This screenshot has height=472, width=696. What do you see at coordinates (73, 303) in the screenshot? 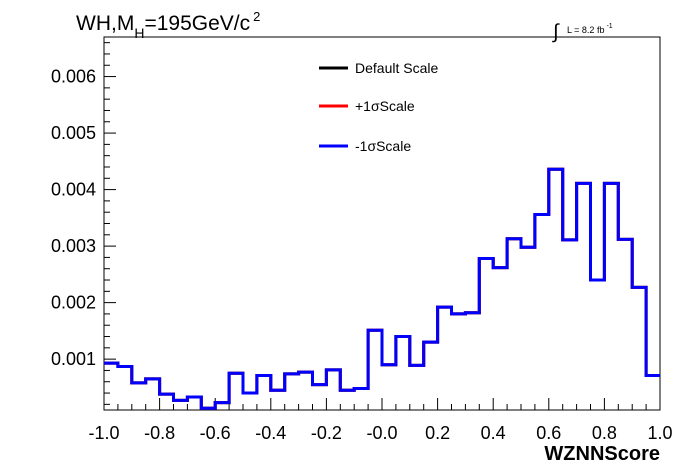
I see `y-tick-label: 0.002` at bounding box center [73, 303].